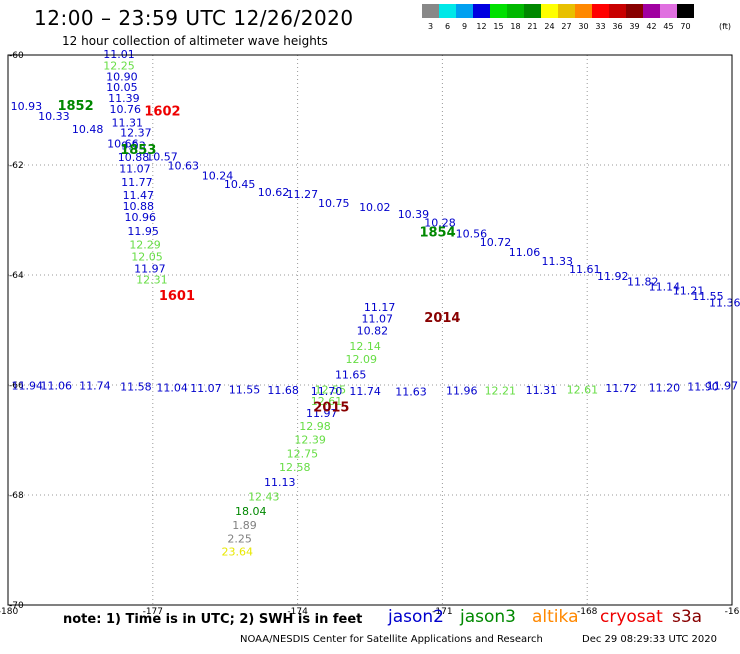  Describe the element at coordinates (194, 18) in the screenshot. I see `page-title: 12:00 – 23:59 UTC 12/26/2020` at that location.